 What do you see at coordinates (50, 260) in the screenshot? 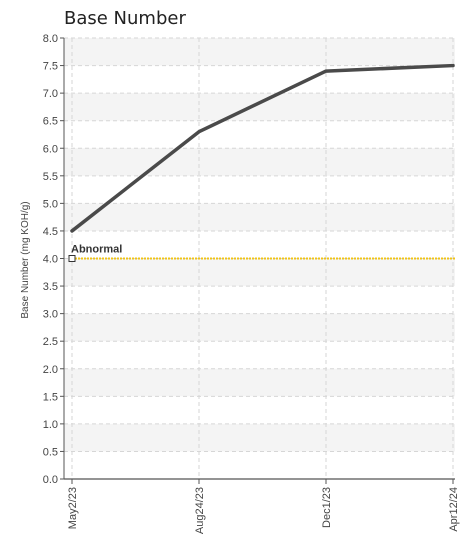
I see `y-tick-label: 4.0` at bounding box center [50, 260].